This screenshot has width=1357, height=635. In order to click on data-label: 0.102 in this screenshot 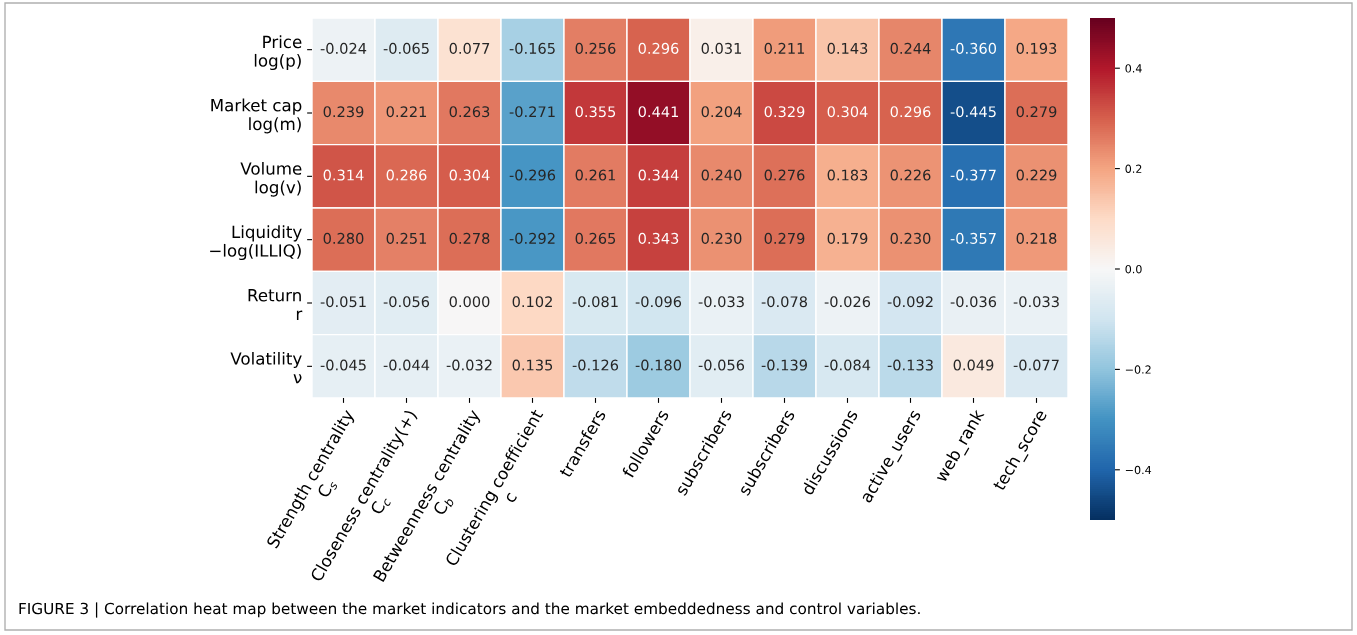, I will do `click(532, 302)`.